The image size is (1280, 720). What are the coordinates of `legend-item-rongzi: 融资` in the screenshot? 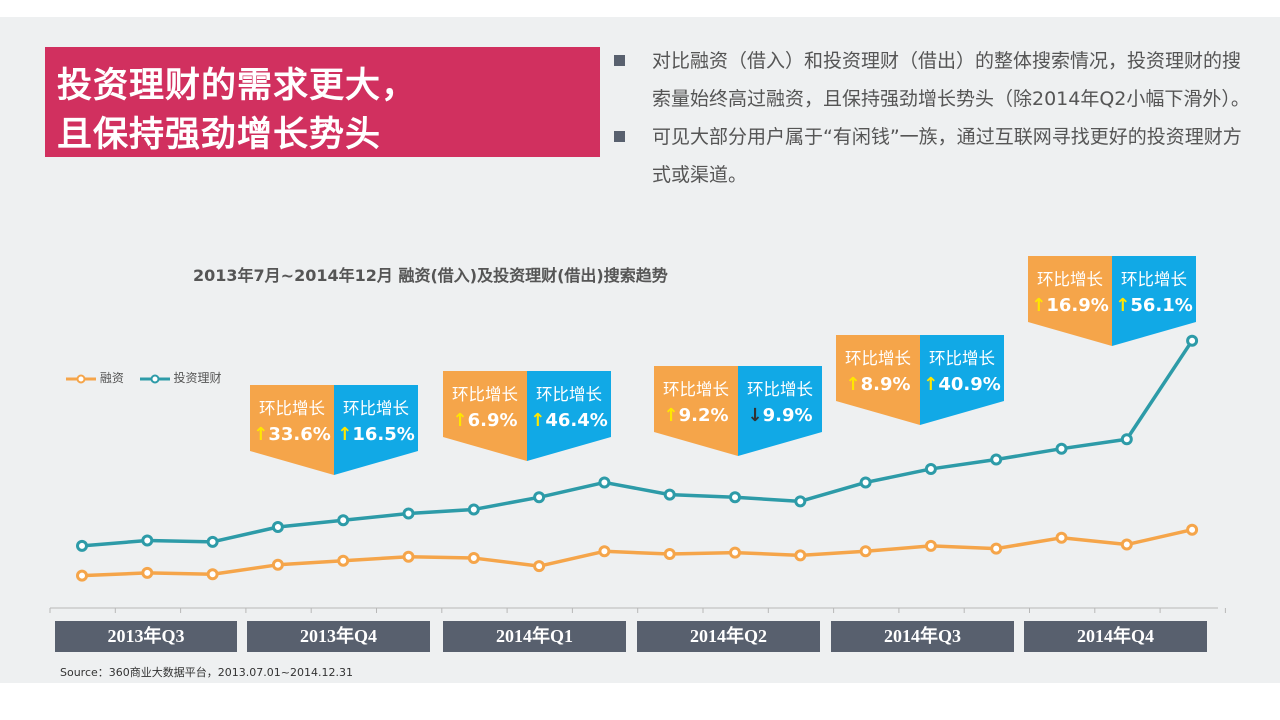 It's located at (95, 377).